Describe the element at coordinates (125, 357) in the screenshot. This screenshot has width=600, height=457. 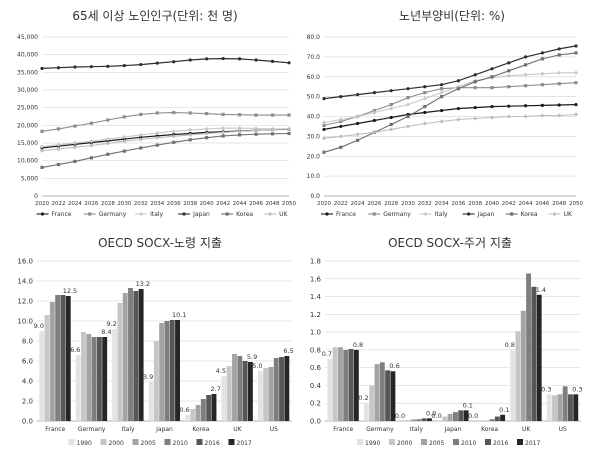
I see `bar-italy-2005` at that location.